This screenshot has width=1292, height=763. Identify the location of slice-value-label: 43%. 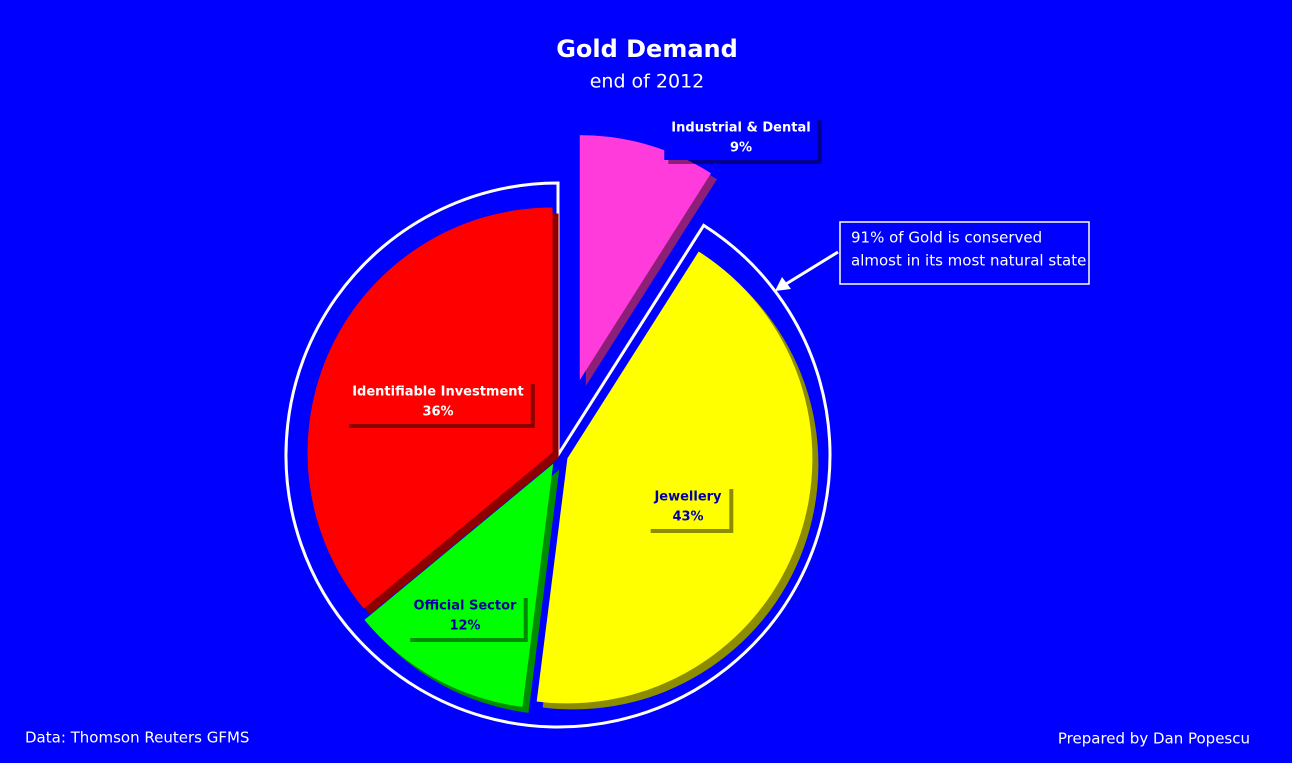
(687, 517).